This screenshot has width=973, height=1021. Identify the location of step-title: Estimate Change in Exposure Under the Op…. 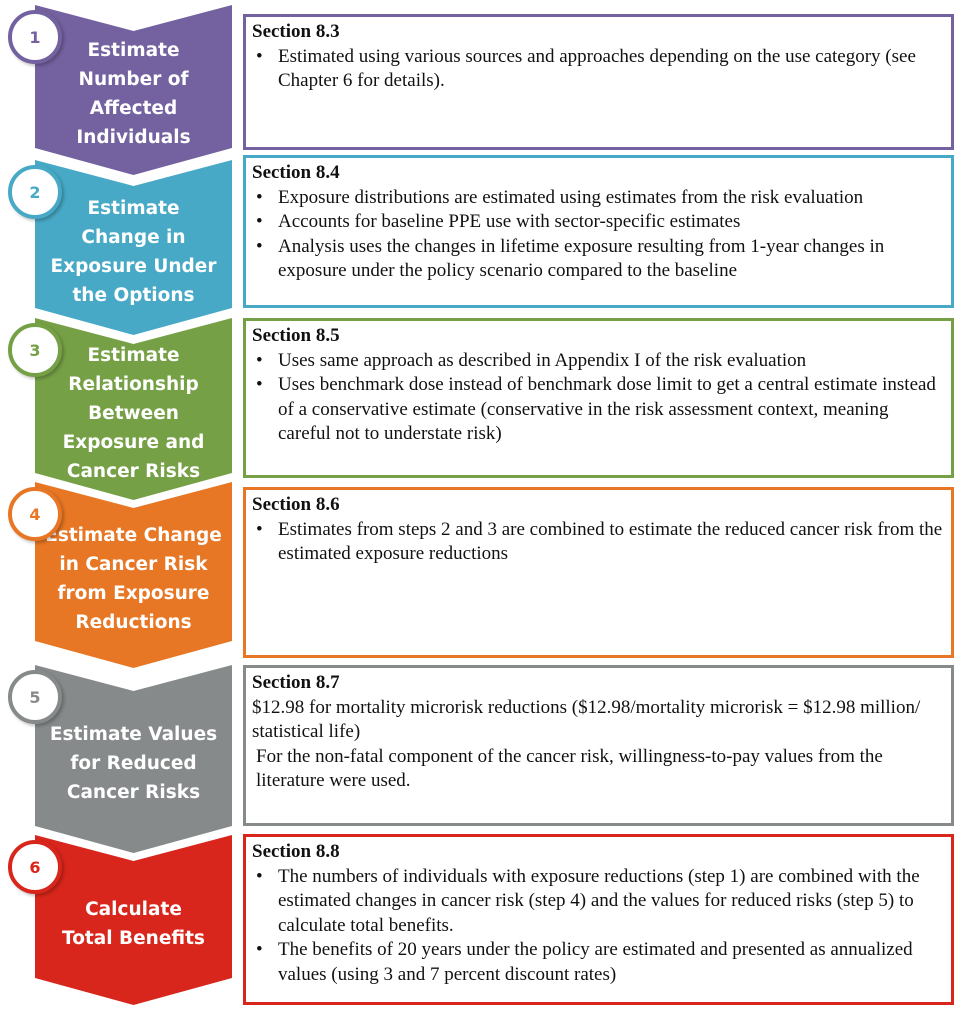
(133, 251).